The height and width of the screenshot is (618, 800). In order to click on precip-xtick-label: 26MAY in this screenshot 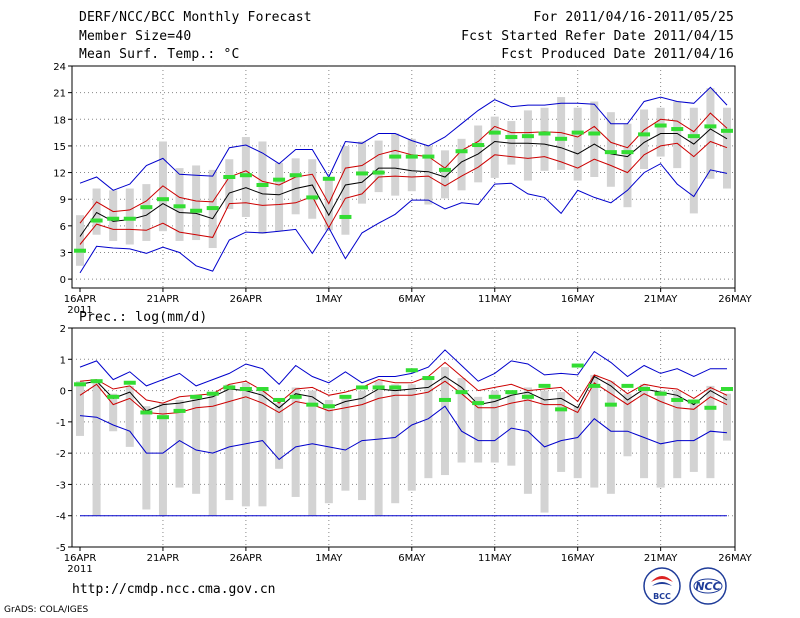, I will do `click(735, 558)`.